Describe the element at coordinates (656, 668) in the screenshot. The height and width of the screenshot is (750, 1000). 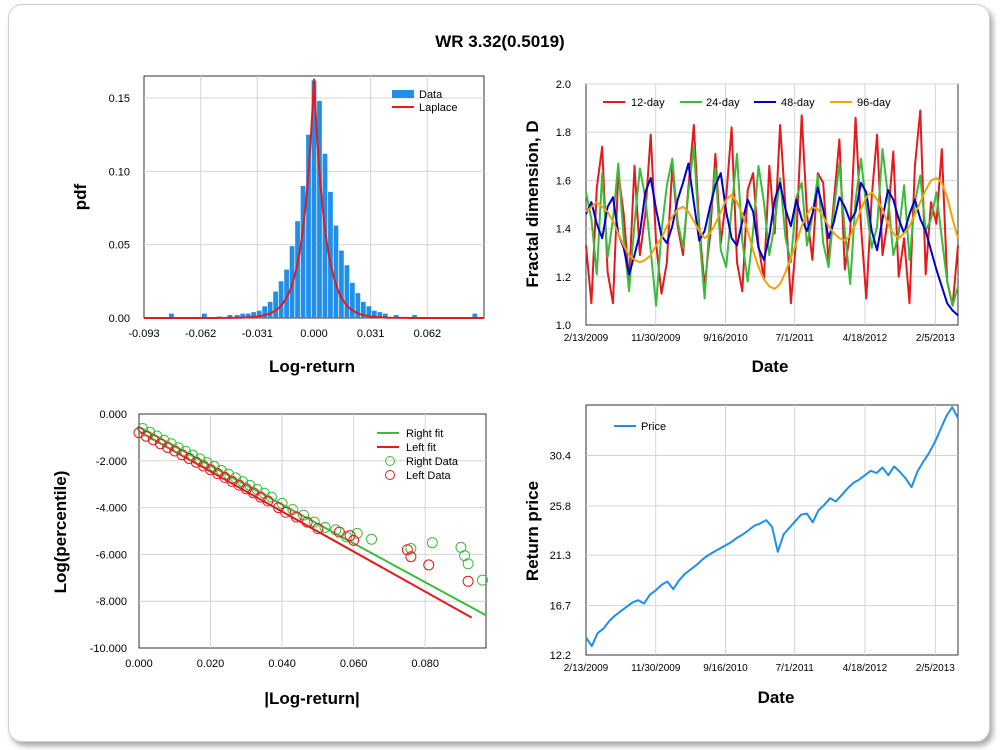
I see `price-x-tick-label: 11/30/2009` at that location.